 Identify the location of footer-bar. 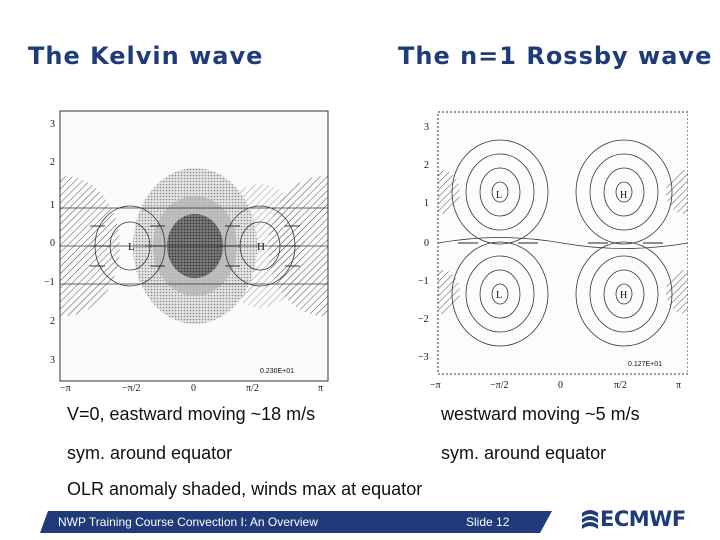
(296, 522).